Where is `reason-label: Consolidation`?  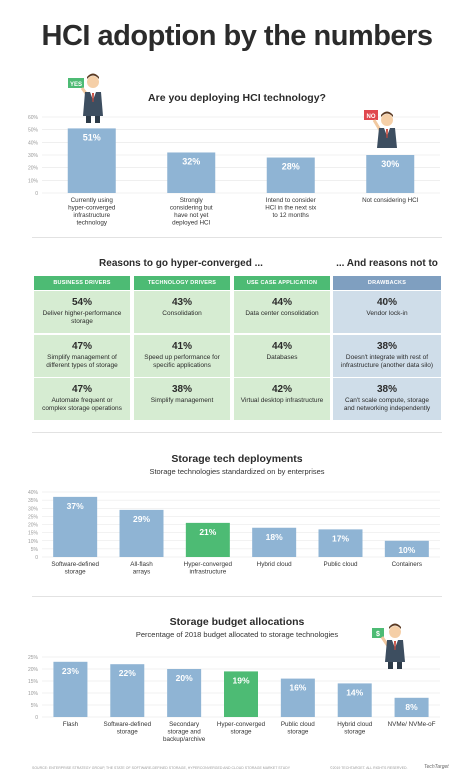 reason-label: Consolidation is located at coordinates (182, 313).